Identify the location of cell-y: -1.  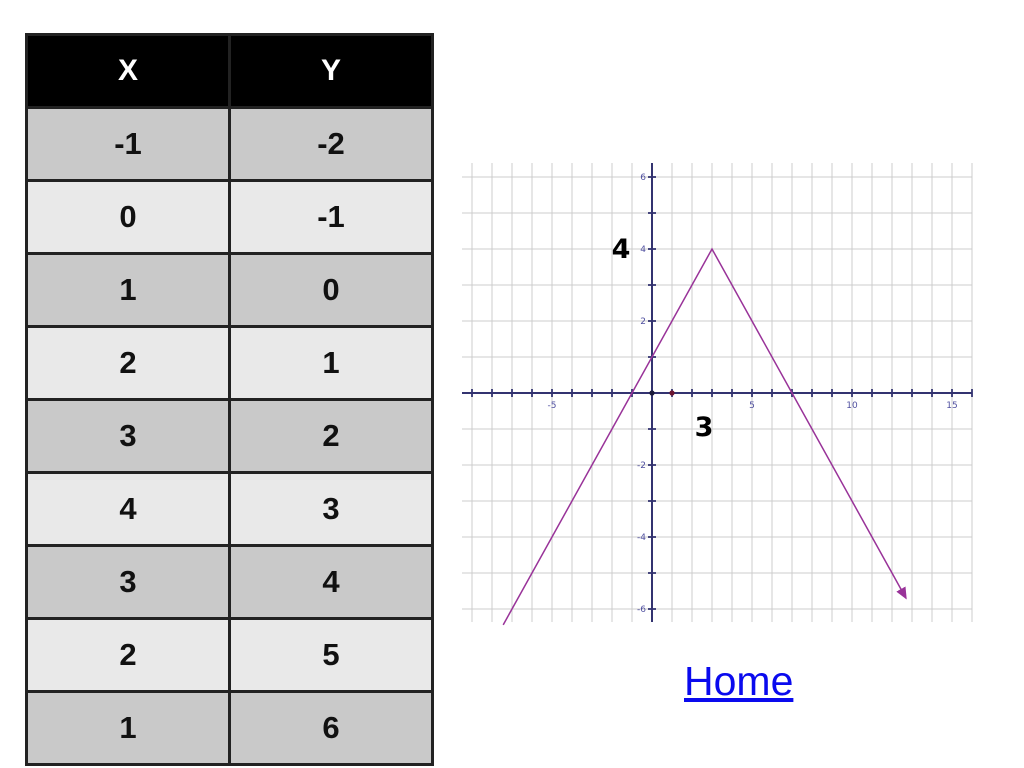
(331, 217).